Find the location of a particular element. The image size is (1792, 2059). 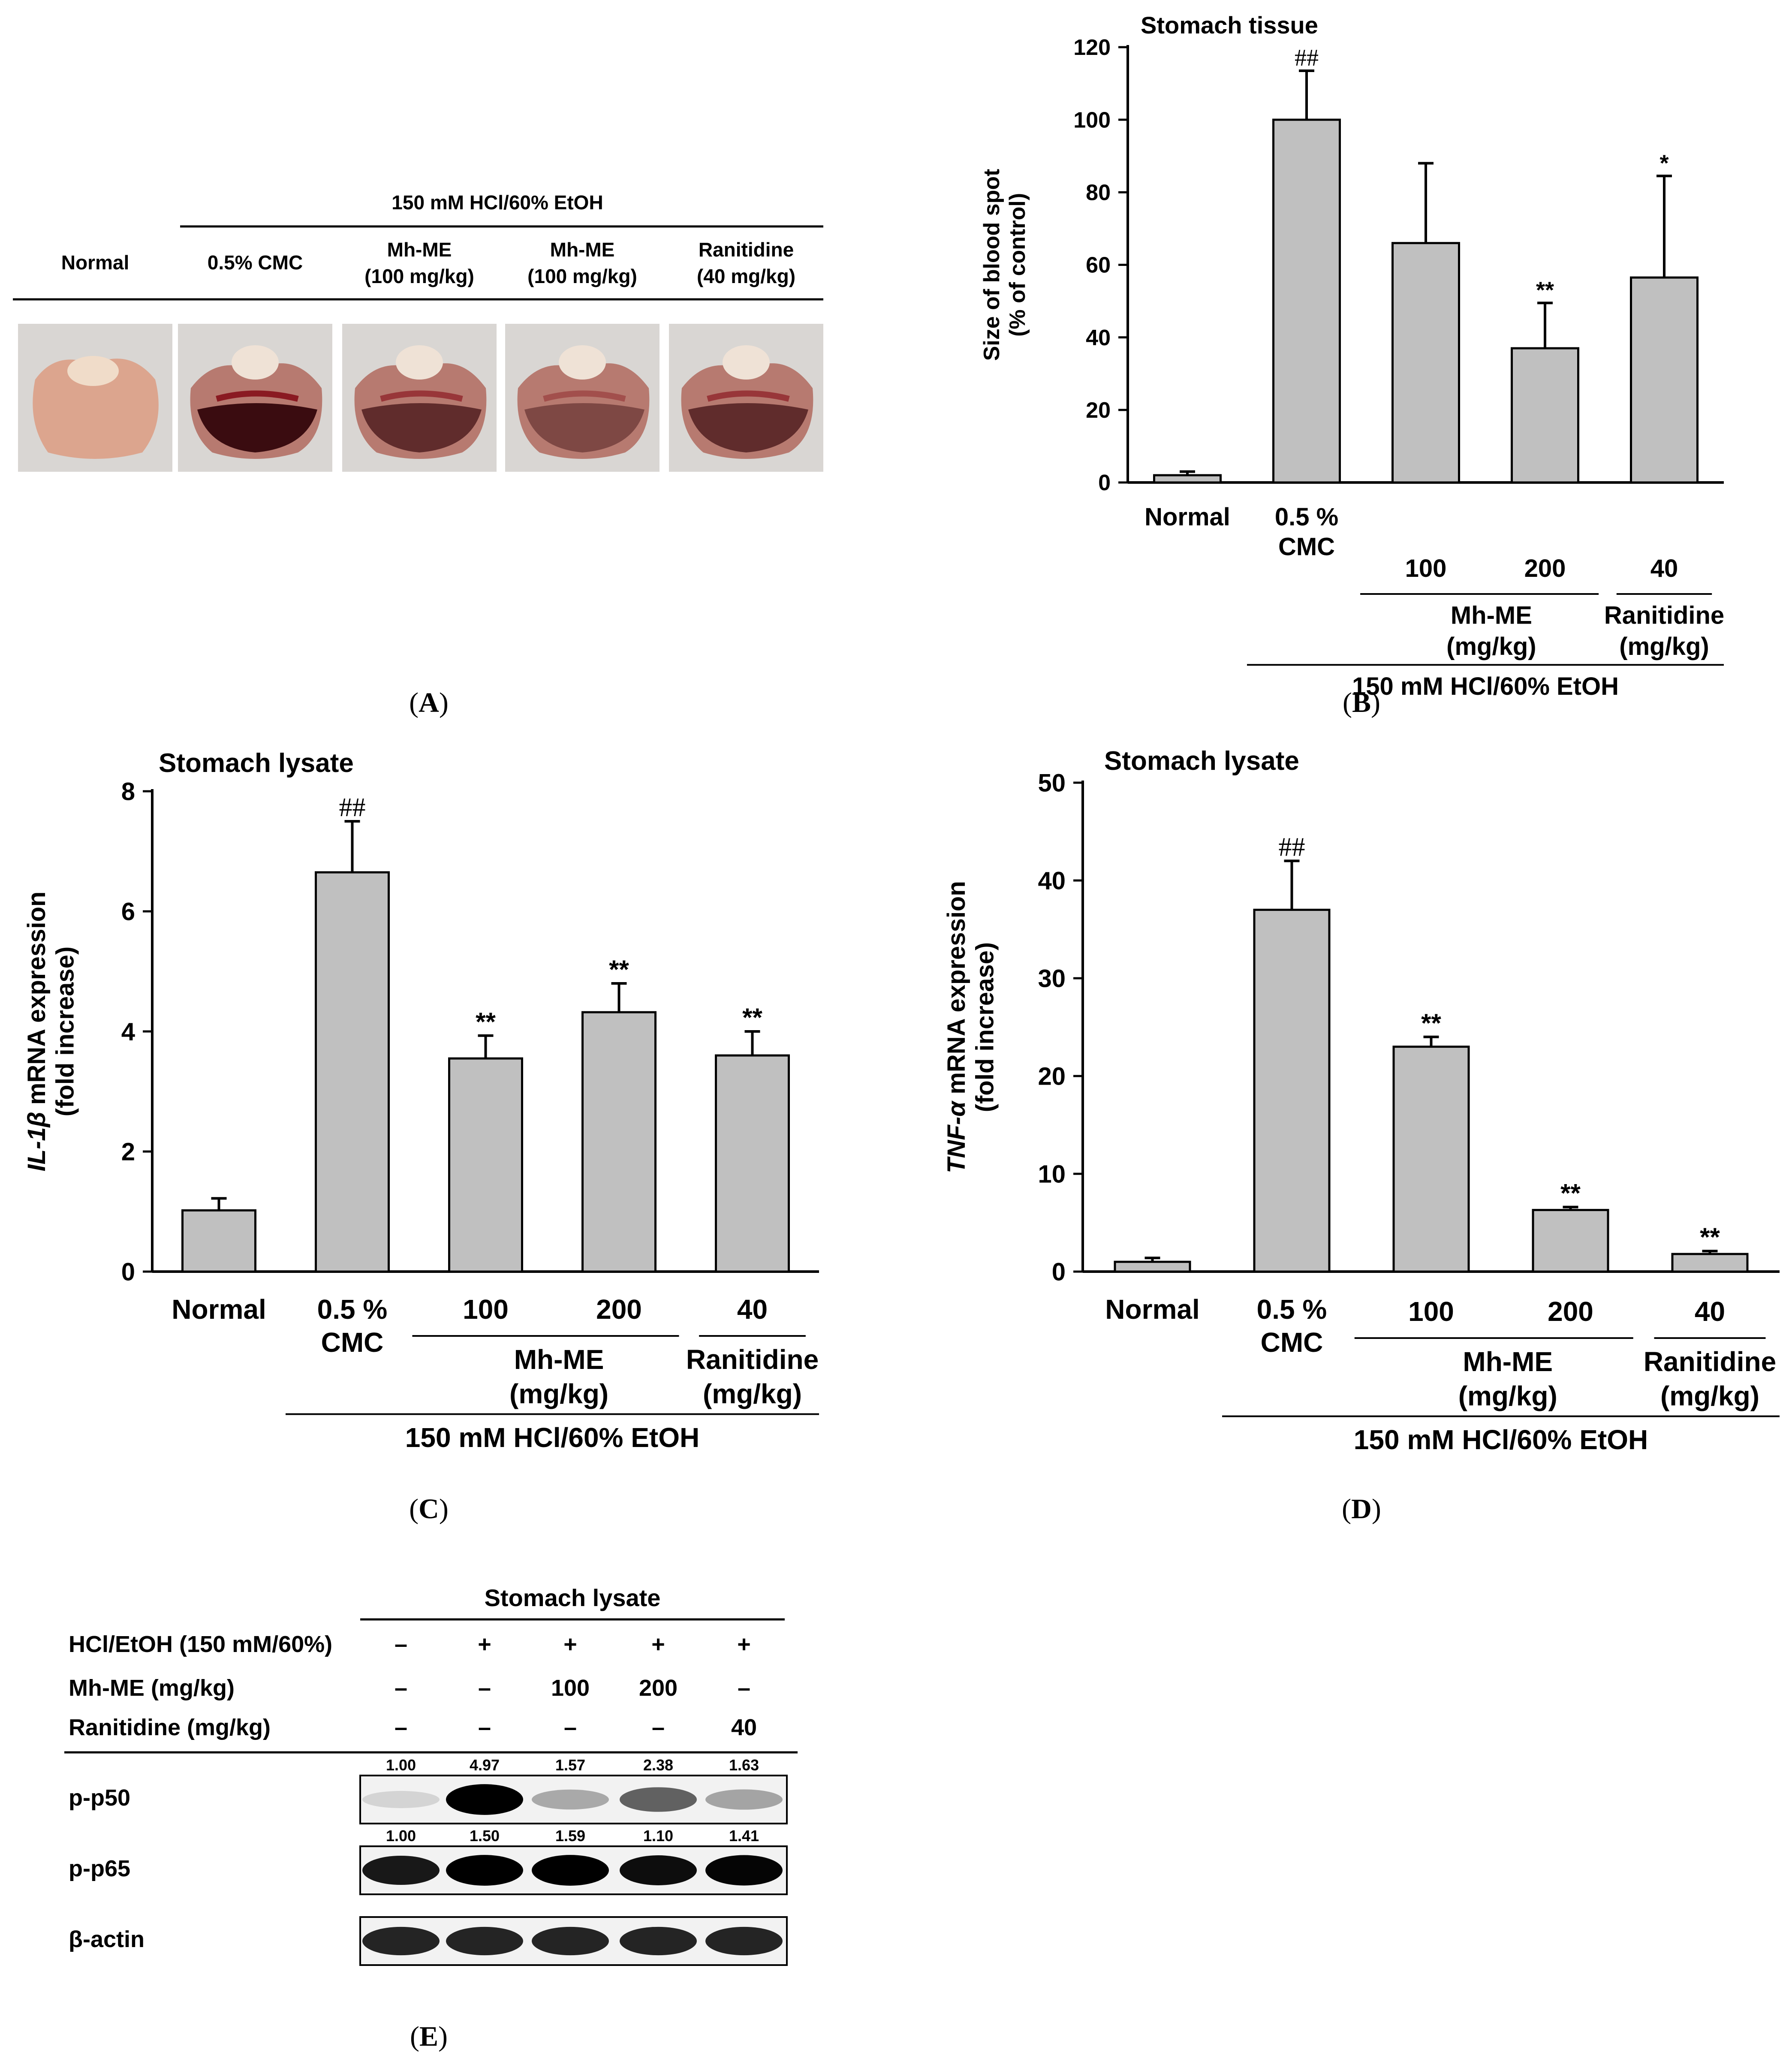

chart-b-y-label-line2: (% of control) is located at coordinates (1017, 265).